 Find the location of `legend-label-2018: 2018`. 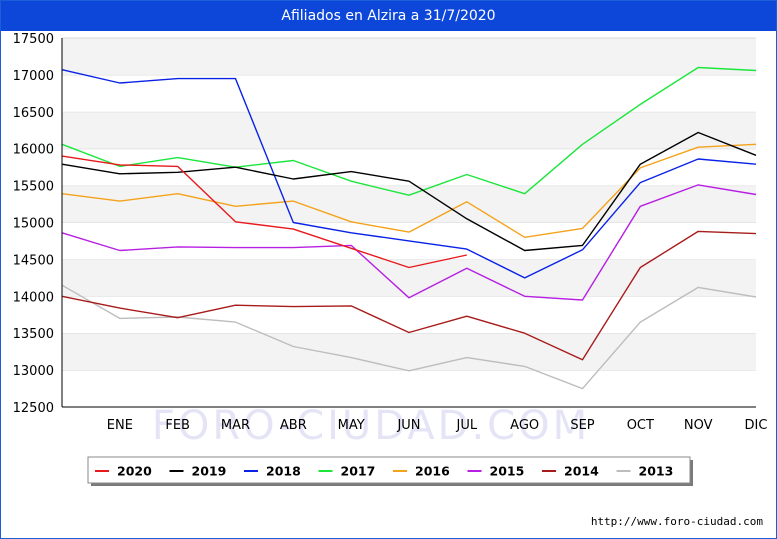

legend-label-2018: 2018 is located at coordinates (283, 471).